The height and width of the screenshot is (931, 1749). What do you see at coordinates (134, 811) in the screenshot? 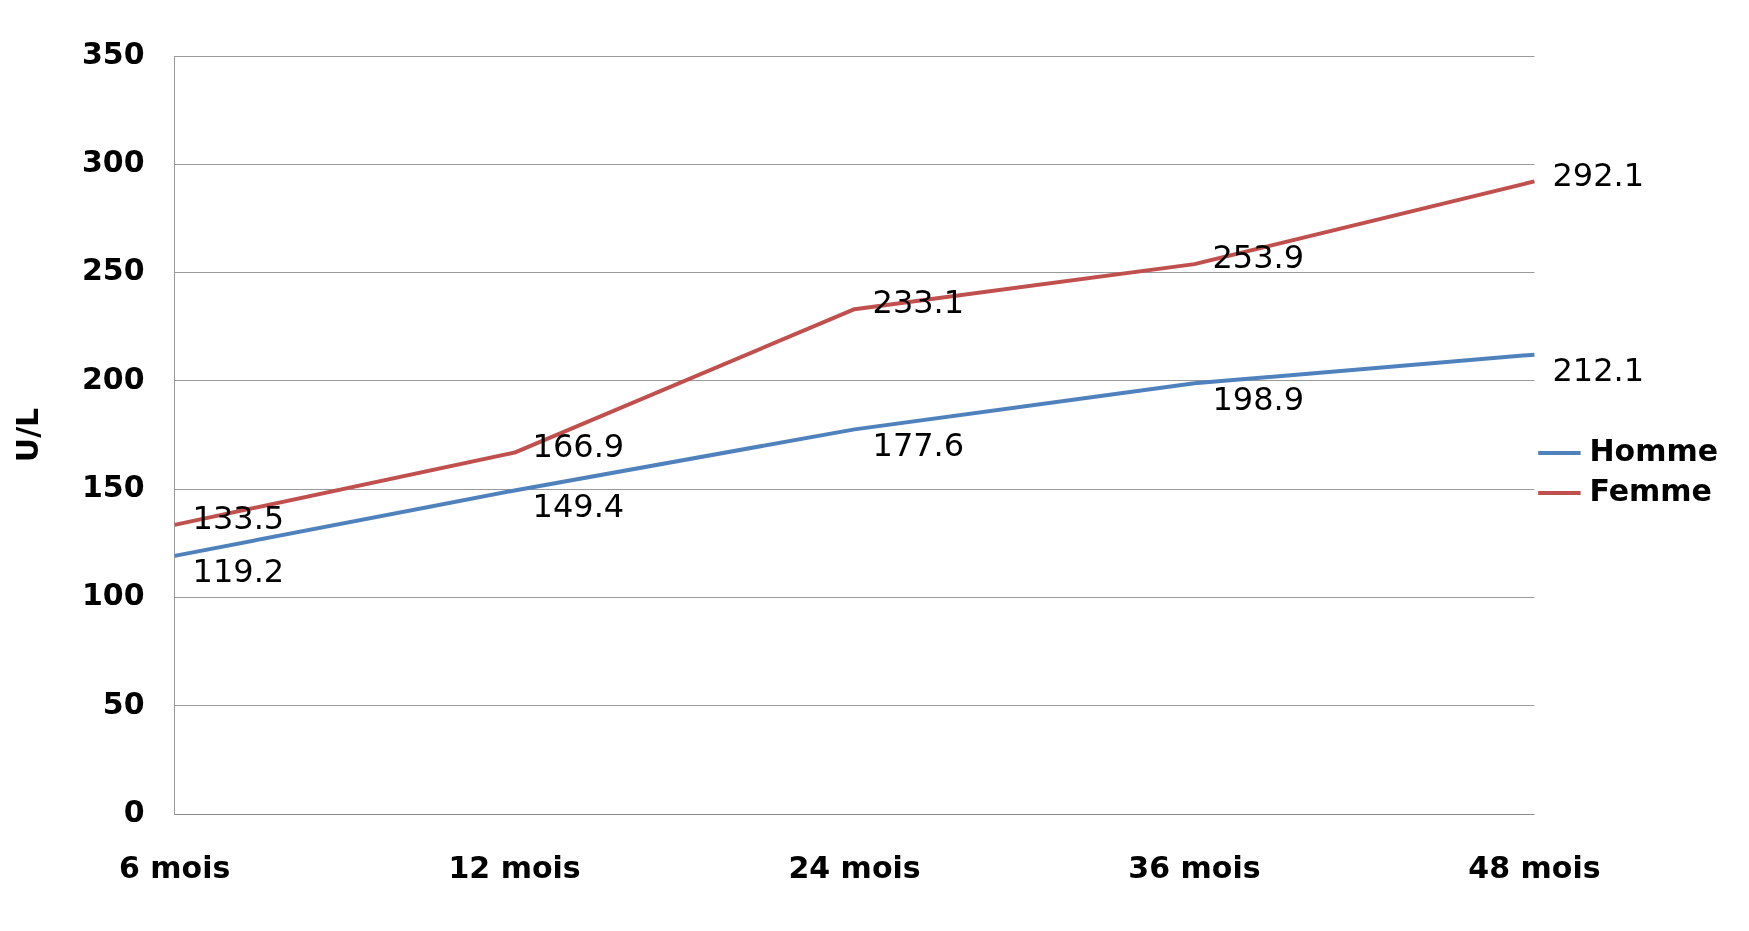
I see `y-tick-label: 0` at bounding box center [134, 811].